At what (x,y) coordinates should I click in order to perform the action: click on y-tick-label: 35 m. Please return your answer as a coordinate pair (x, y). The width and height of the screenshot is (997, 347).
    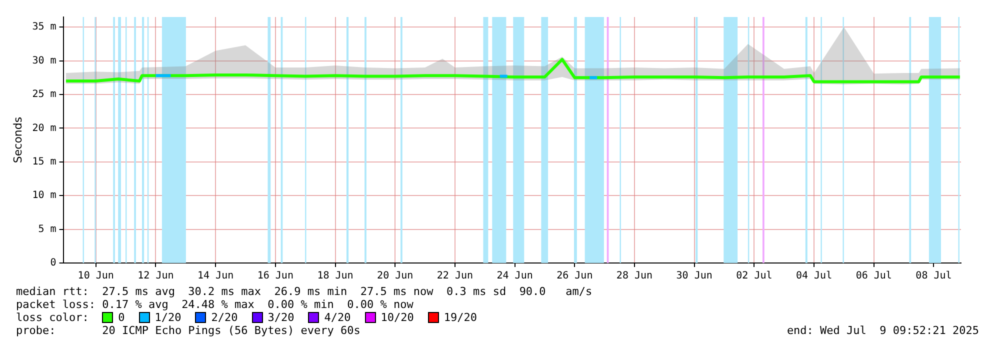
    Looking at the image, I should click on (44, 27).